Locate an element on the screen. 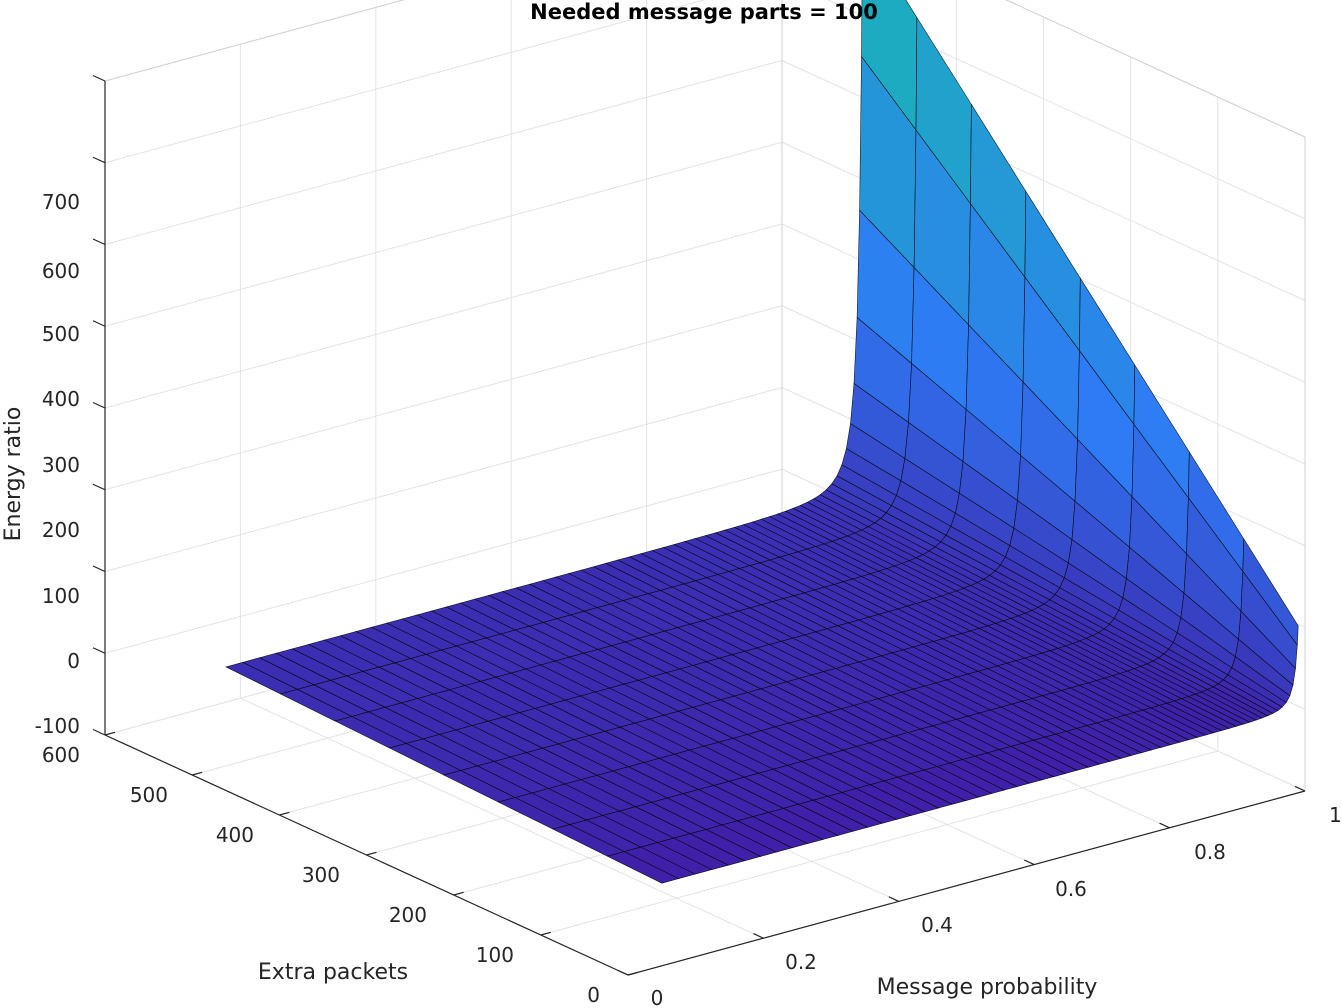 This screenshot has width=1342, height=1008. x-axis-line is located at coordinates (966, 883).